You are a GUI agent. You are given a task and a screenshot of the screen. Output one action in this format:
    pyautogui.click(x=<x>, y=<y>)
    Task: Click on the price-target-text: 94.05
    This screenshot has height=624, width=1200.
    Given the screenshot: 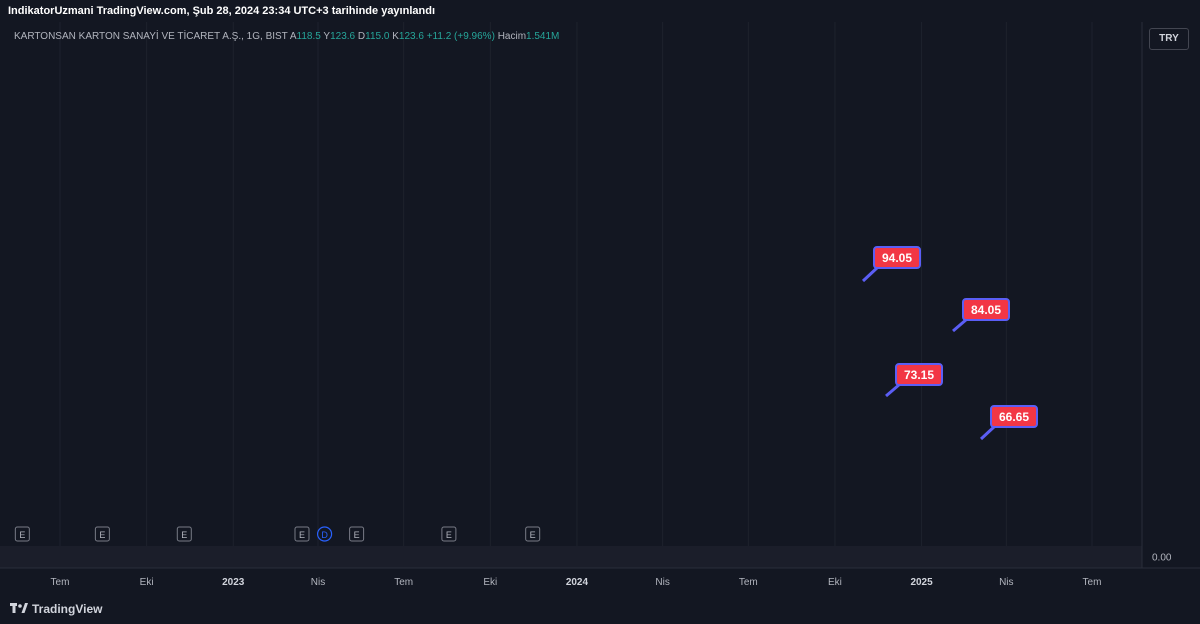 What is the action you would take?
    pyautogui.click(x=897, y=258)
    